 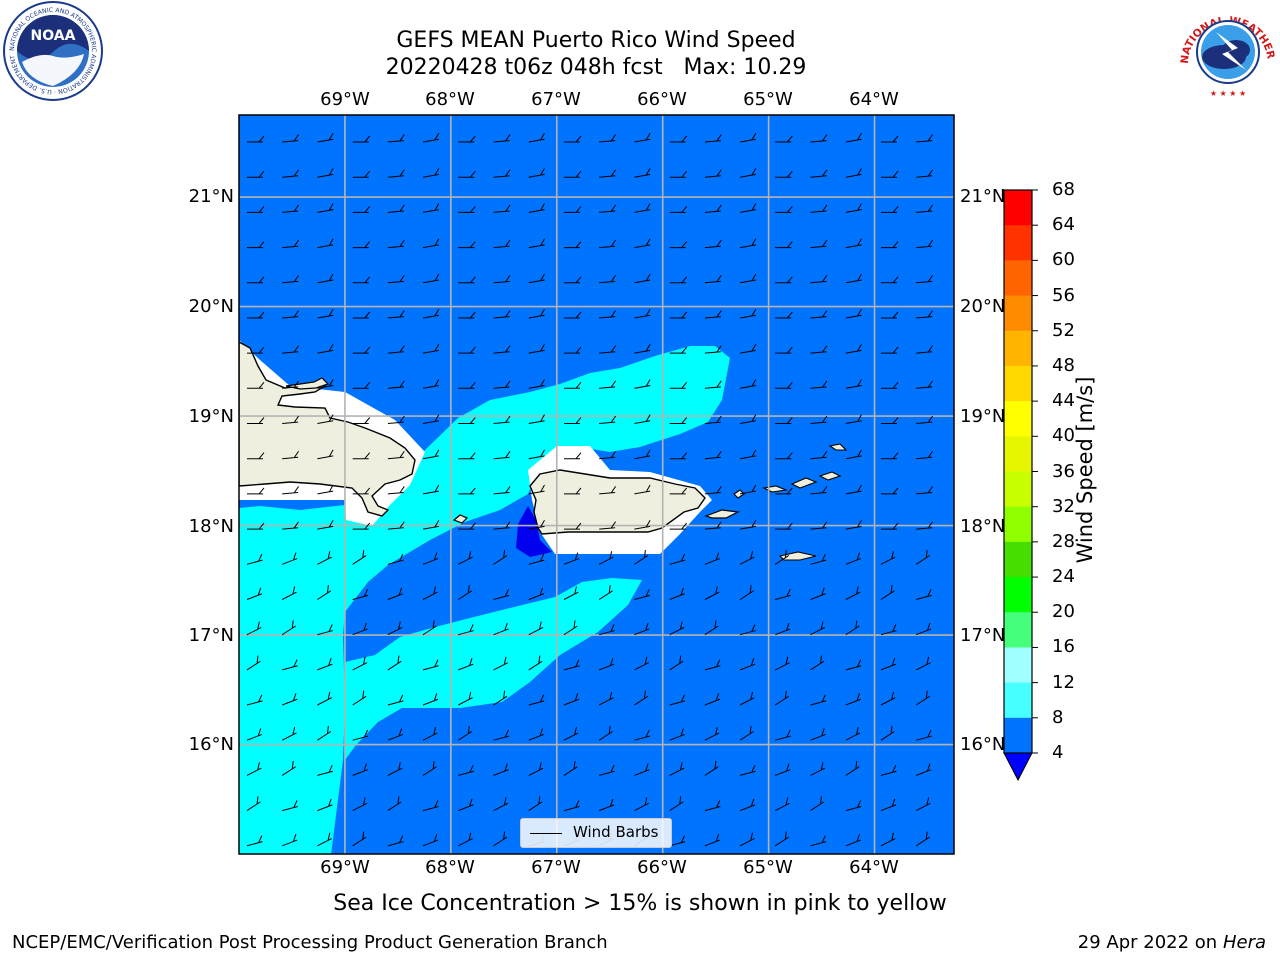 What do you see at coordinates (1063, 647) in the screenshot?
I see `colorbar-tick-label: 16` at bounding box center [1063, 647].